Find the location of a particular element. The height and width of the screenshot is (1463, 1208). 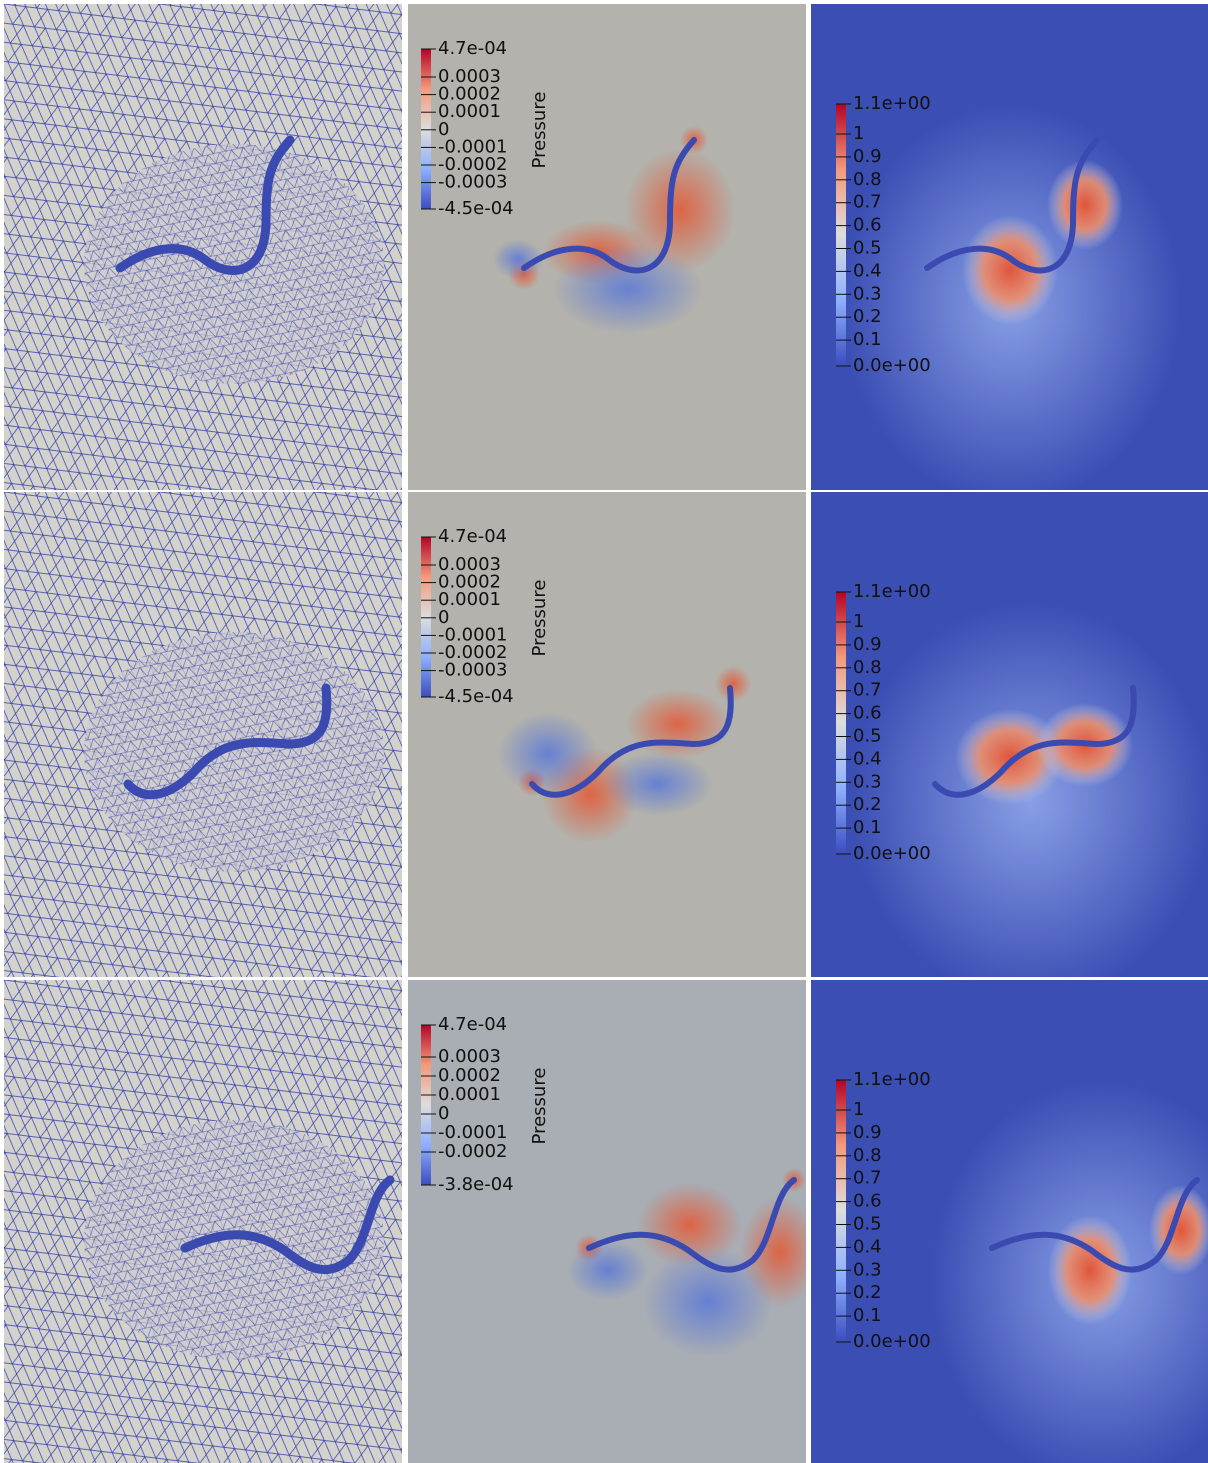

pressure-background is located at coordinates (607, 734).